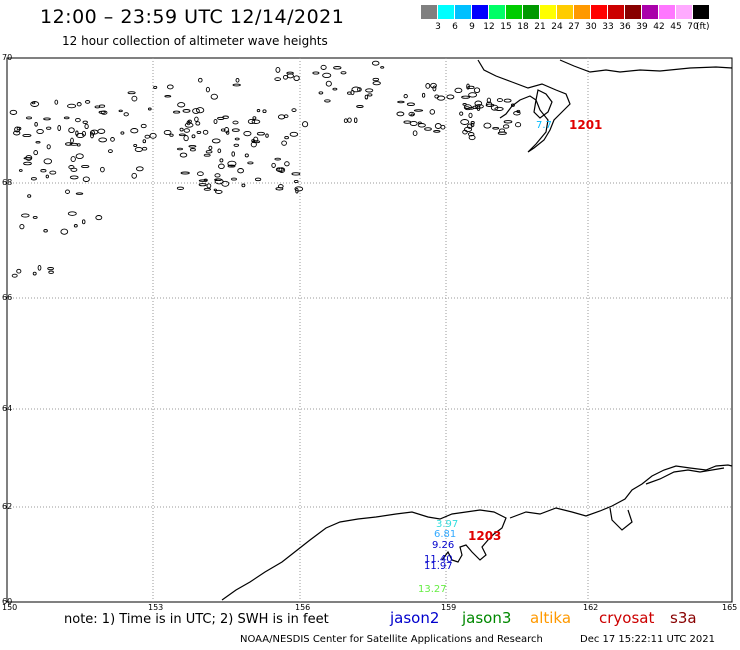 The height and width of the screenshot is (650, 740). What do you see at coordinates (506, 27) in the screenshot?
I see `legend-label: 15` at bounding box center [506, 27].